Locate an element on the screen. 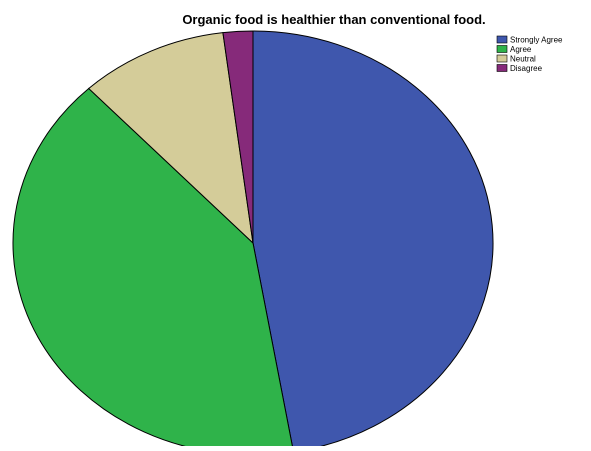 This screenshot has width=591, height=451. legend-item-agree: Agree is located at coordinates (514, 49).